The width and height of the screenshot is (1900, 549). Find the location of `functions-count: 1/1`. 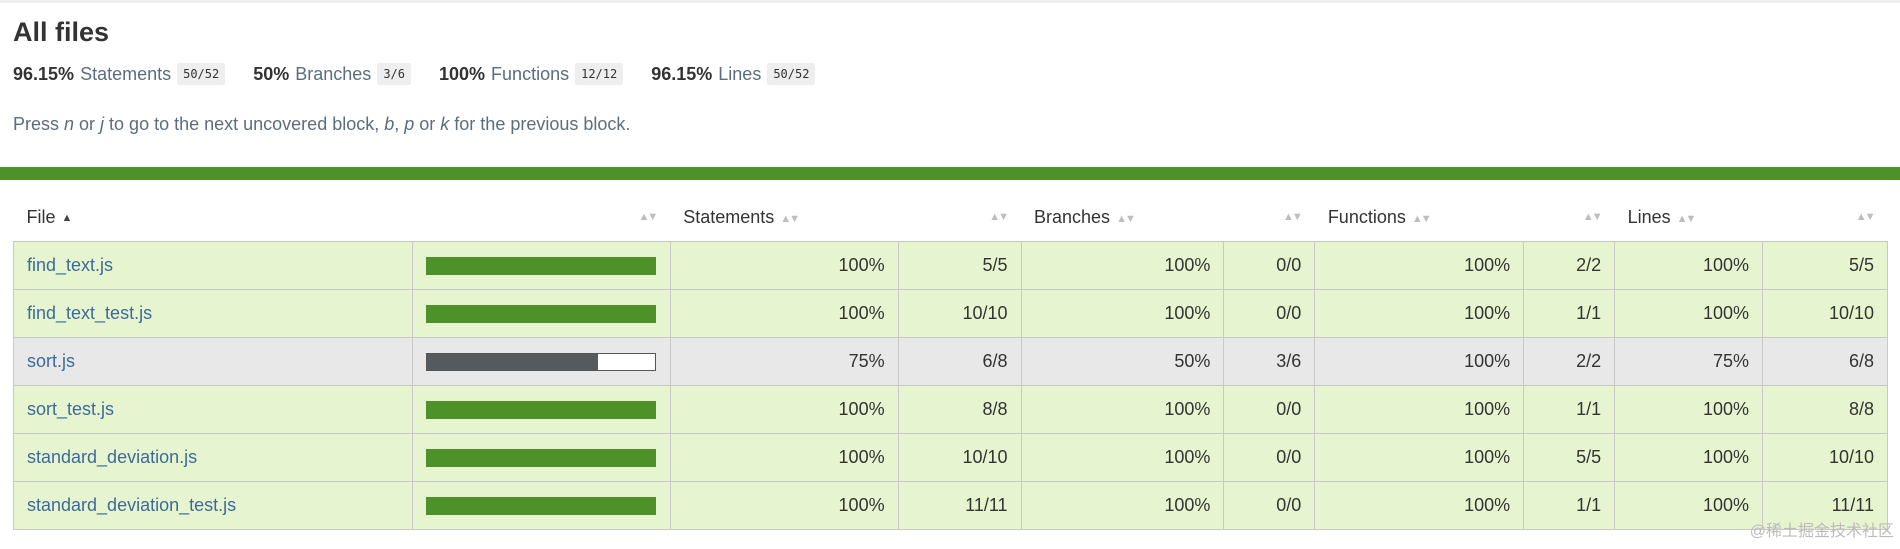

functions-count: 1/1 is located at coordinates (1569, 313).